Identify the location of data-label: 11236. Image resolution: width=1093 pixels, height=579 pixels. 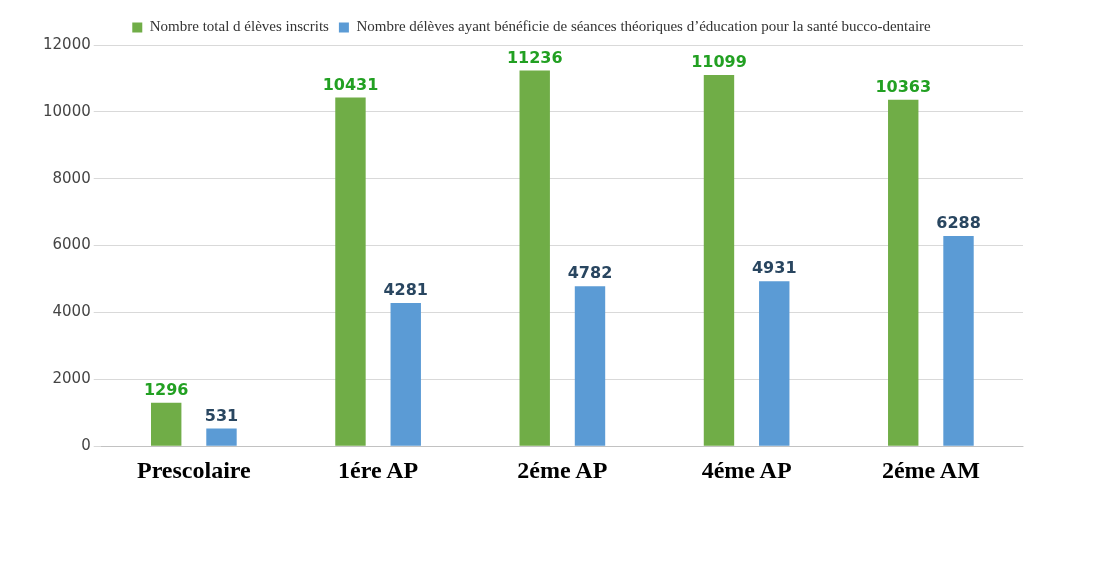
(534, 57).